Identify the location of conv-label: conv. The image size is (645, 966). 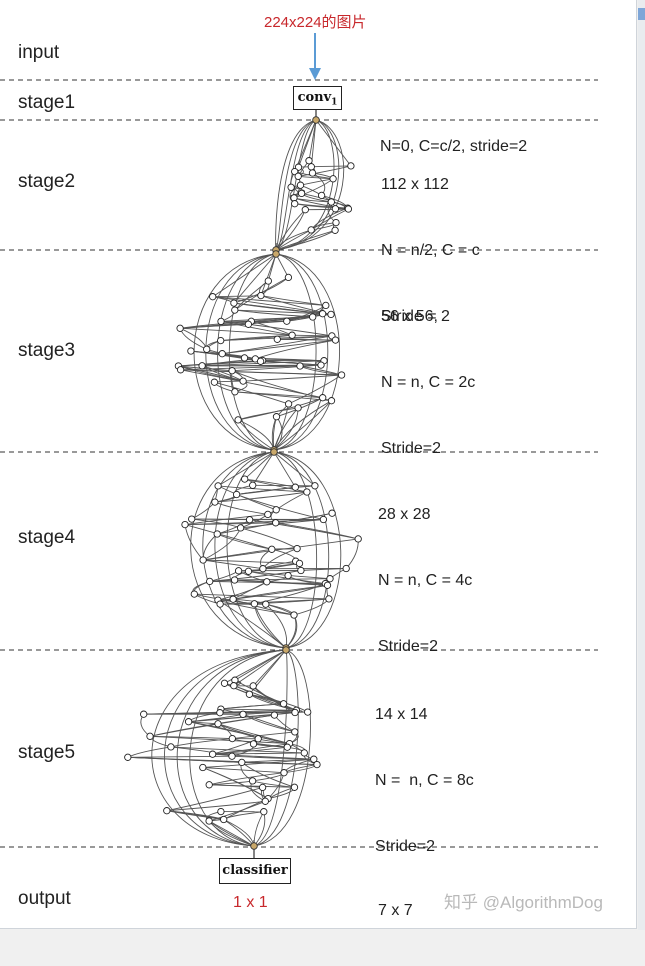
(315, 97).